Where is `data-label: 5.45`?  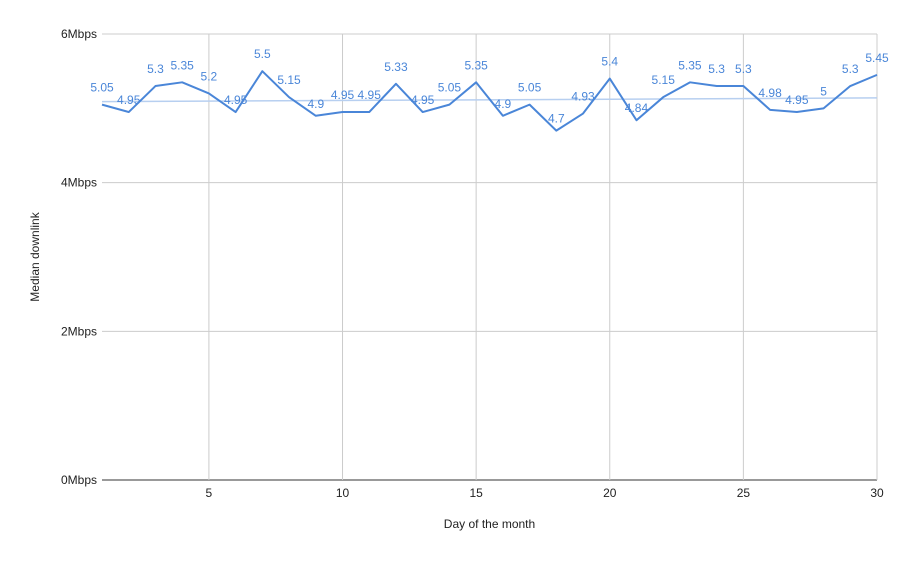
data-label: 5.45 is located at coordinates (877, 58).